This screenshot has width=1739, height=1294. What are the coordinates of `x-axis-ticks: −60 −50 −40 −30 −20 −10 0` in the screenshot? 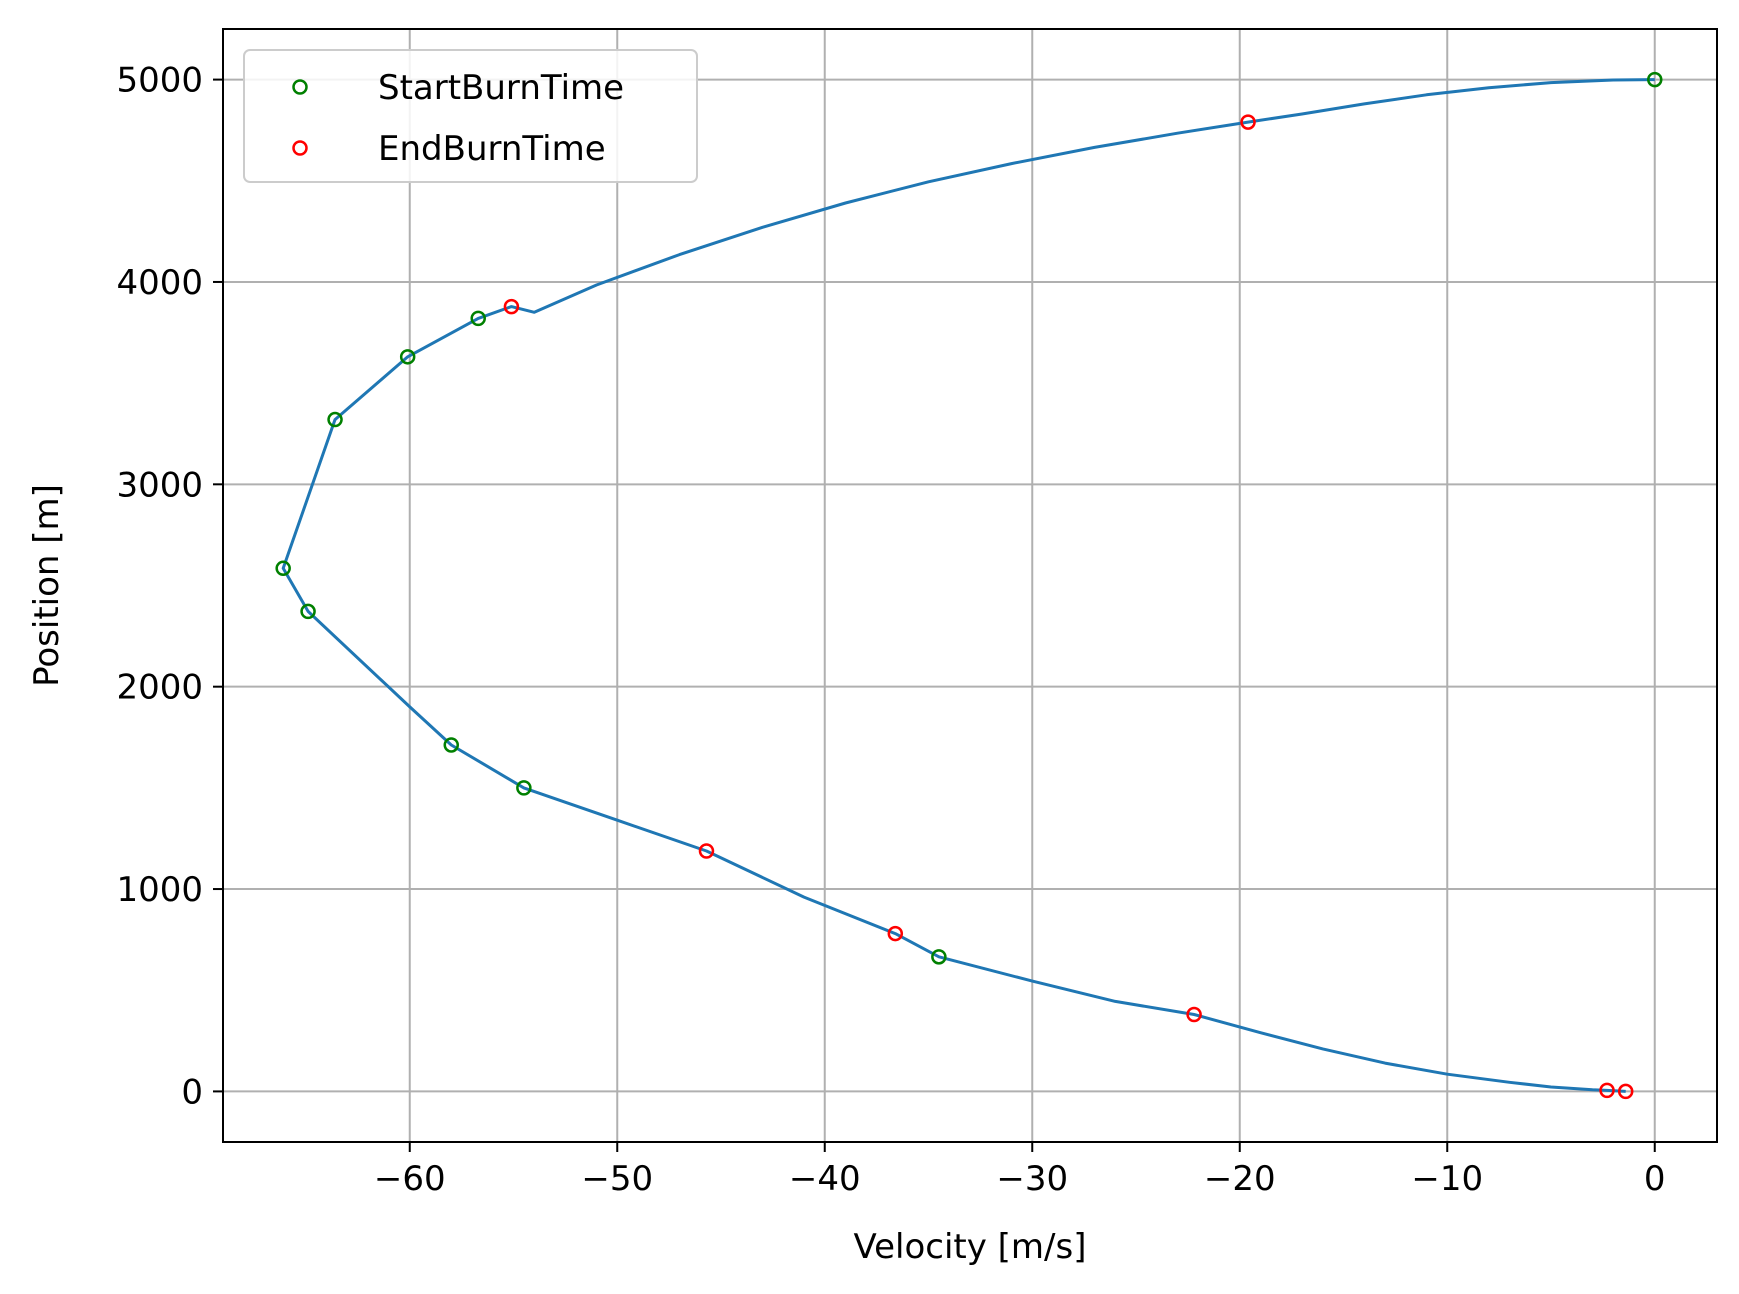 It's located at (1020, 1170).